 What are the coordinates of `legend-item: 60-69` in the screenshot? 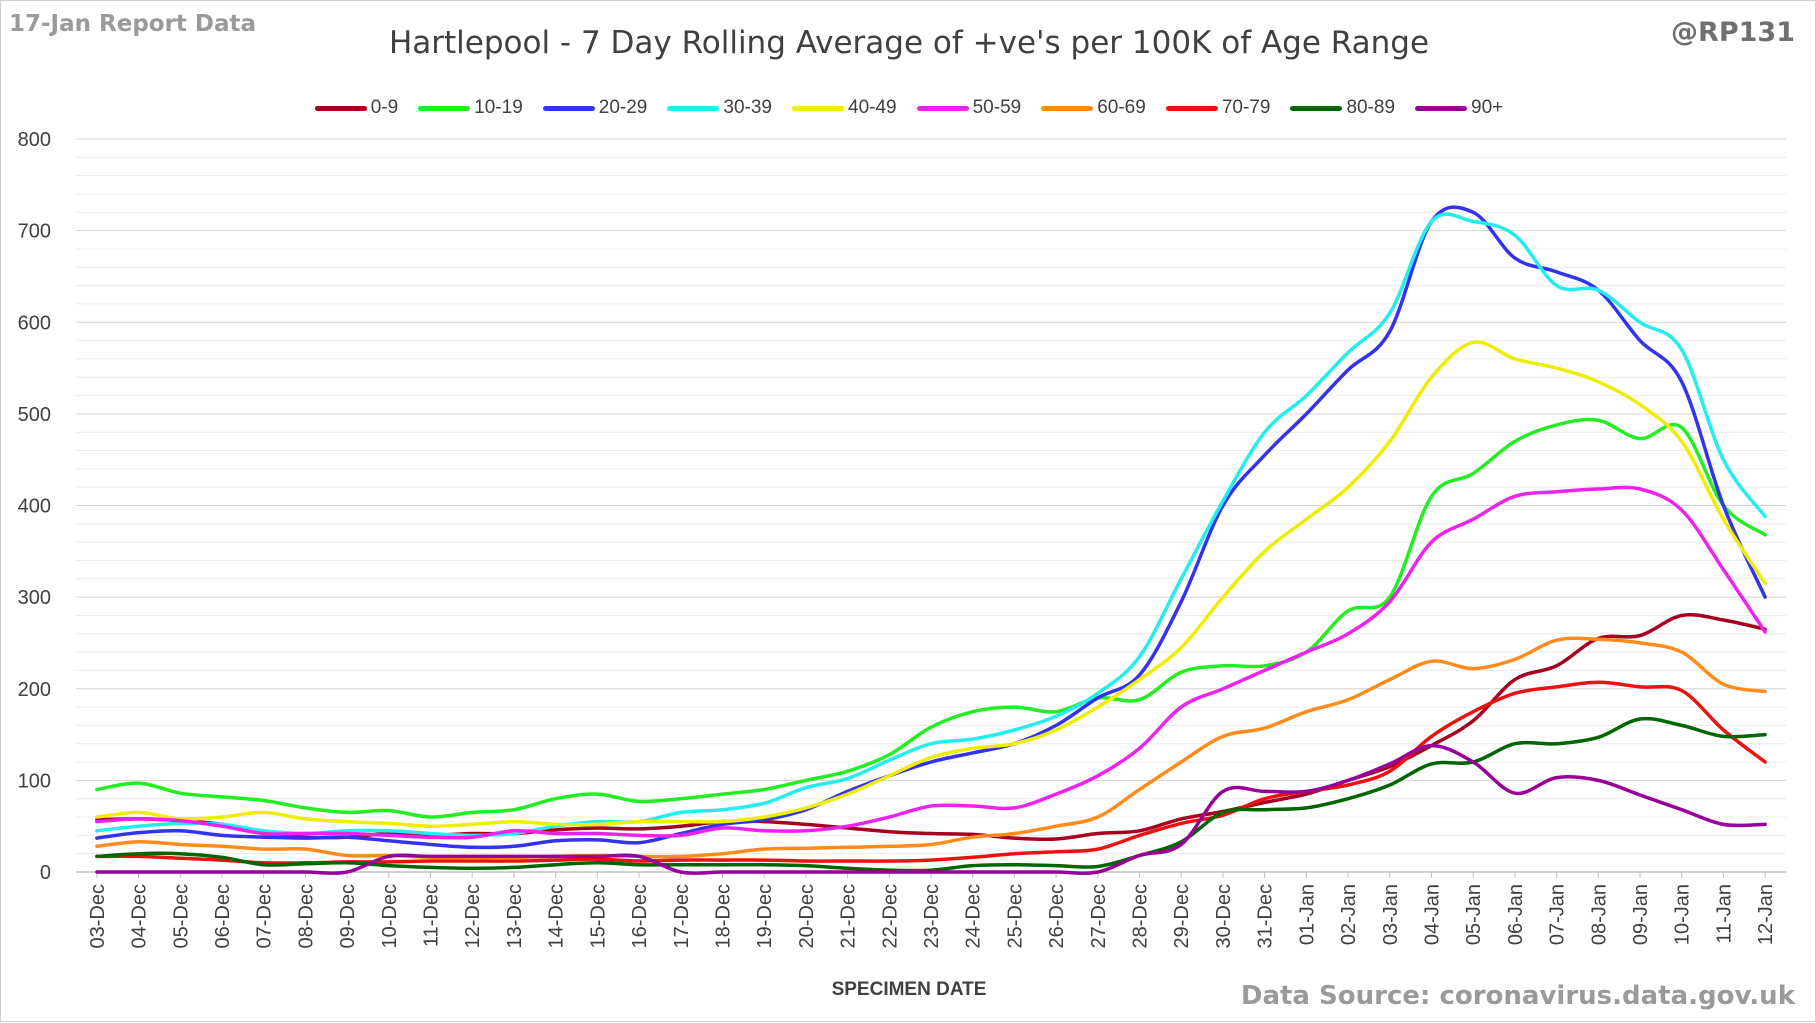 It's located at (1093, 108).